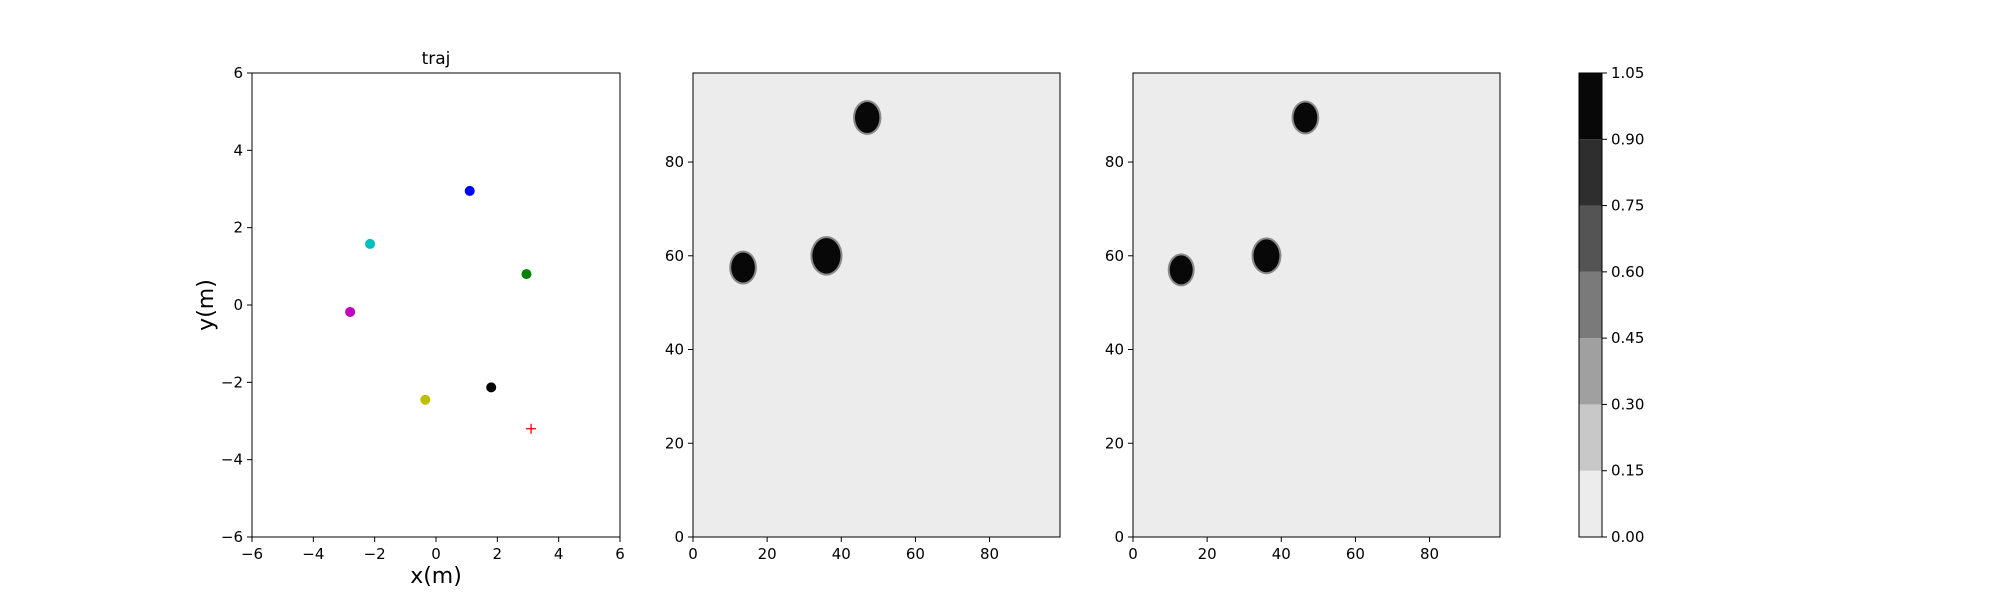  I want to click on colorbar-tick-label: 0.15, so click(1627, 471).